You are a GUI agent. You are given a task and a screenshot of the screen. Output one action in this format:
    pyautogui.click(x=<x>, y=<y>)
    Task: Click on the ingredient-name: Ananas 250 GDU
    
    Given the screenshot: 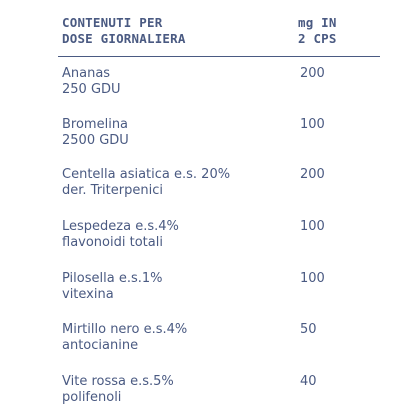 What is the action you would take?
    pyautogui.click(x=176, y=82)
    